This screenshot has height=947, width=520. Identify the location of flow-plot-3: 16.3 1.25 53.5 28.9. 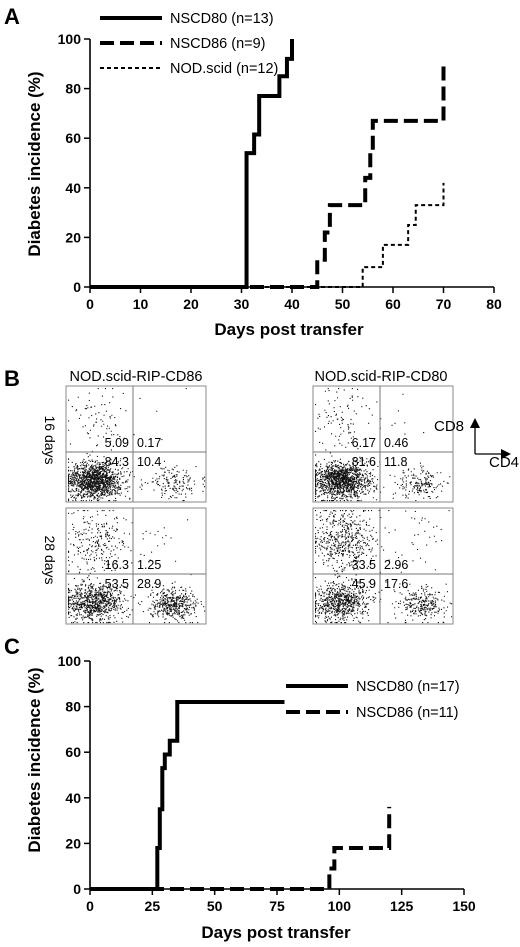
(136, 566).